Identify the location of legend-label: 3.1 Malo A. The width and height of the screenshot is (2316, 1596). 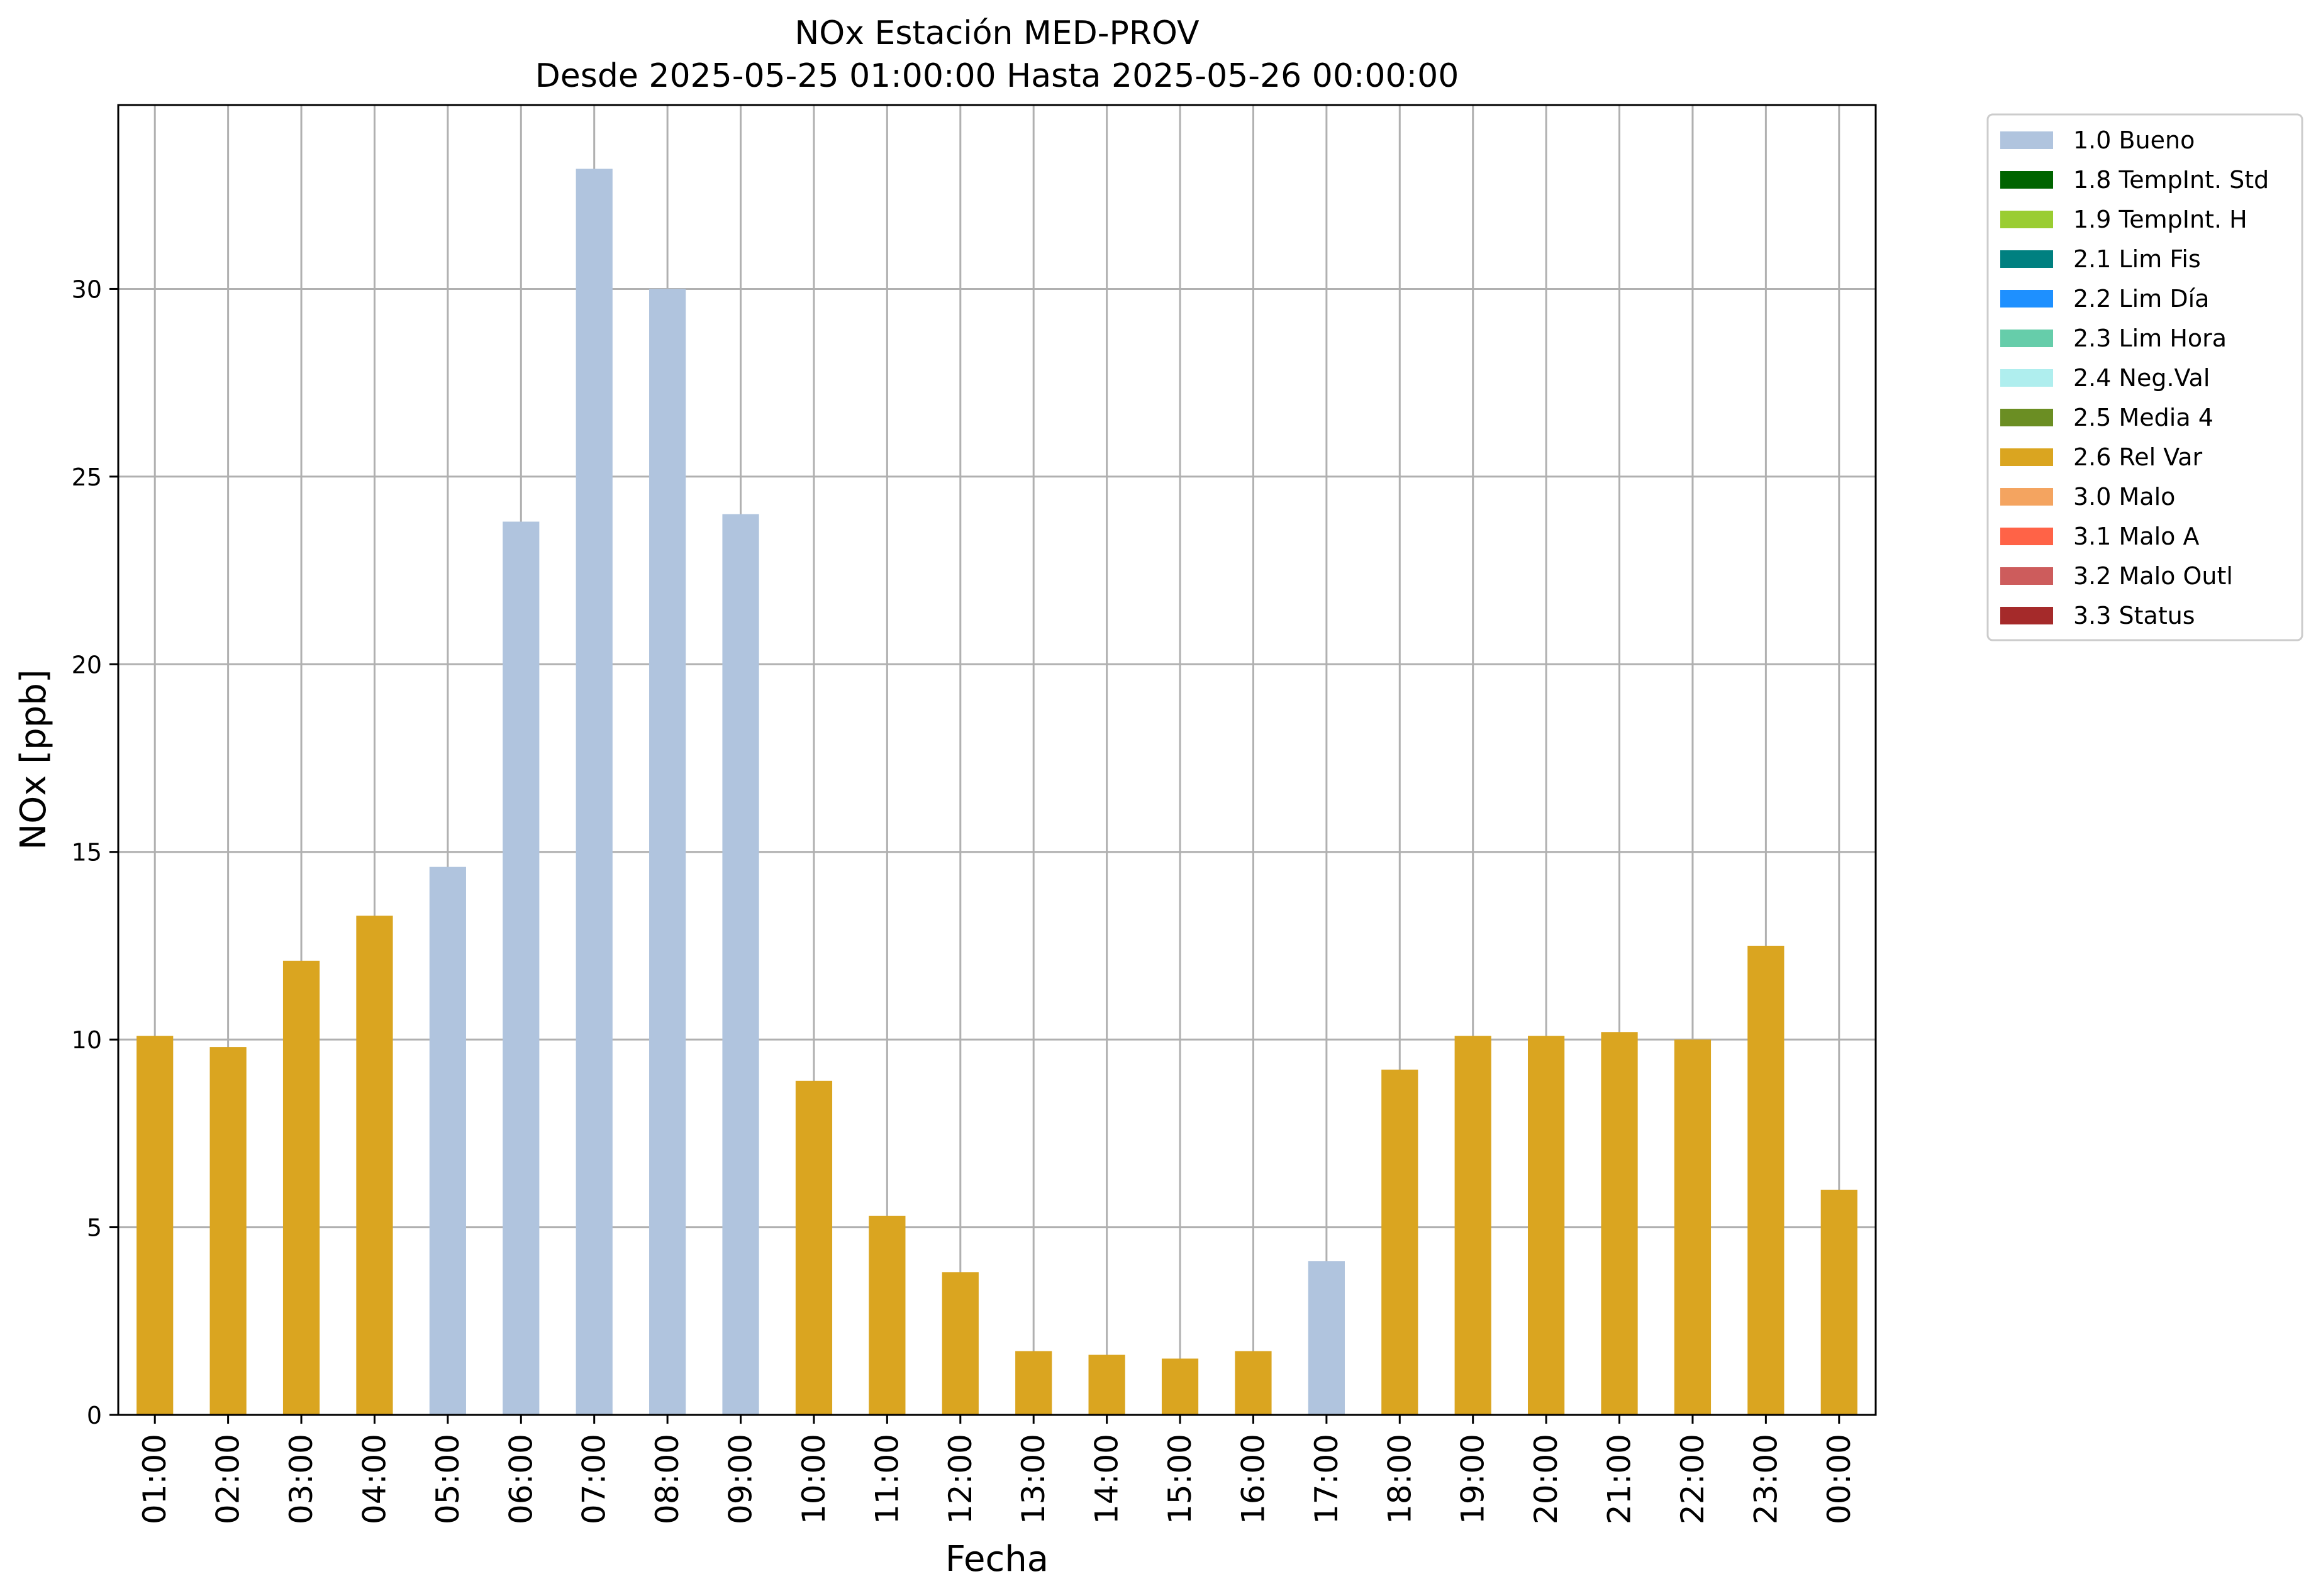
(2136, 536).